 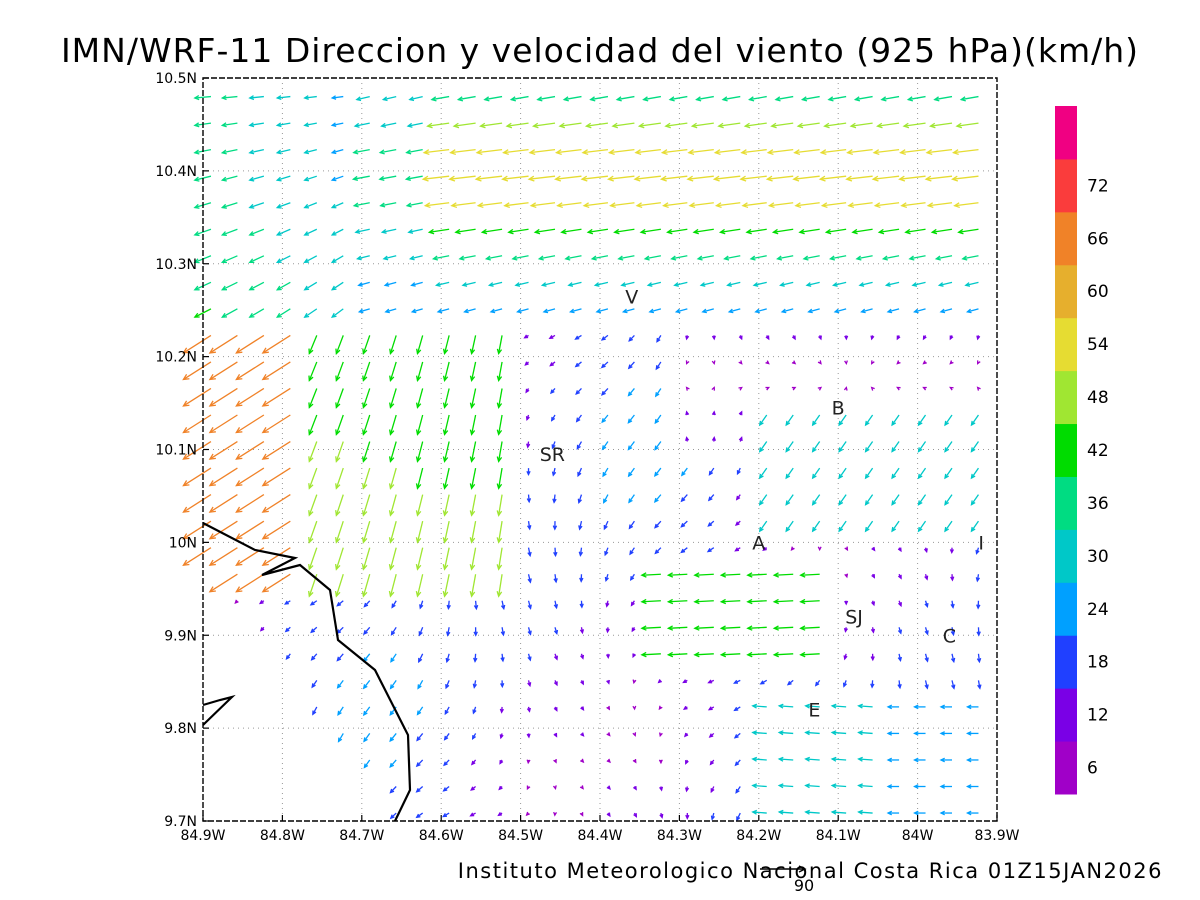 What do you see at coordinates (1066, 344) in the screenshot?
I see `colorbar-segment` at bounding box center [1066, 344].